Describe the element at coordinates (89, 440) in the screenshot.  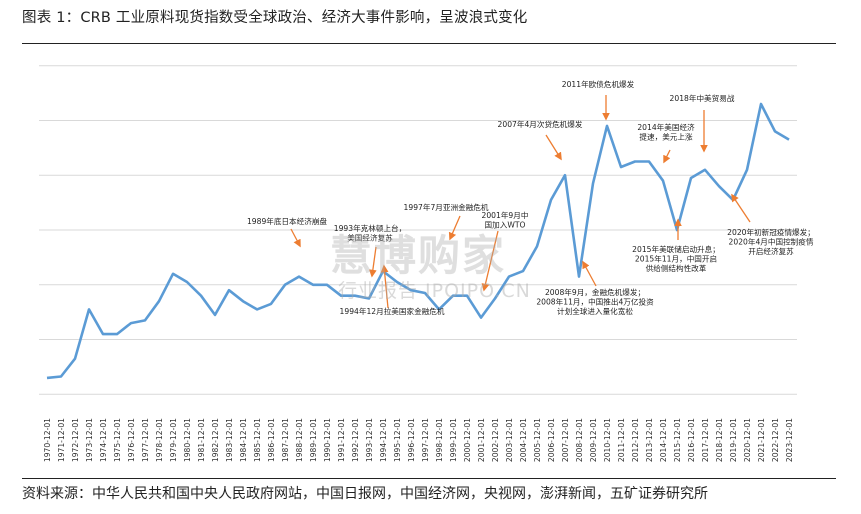
I see `x-tick-label: 1973-12-01` at that location.